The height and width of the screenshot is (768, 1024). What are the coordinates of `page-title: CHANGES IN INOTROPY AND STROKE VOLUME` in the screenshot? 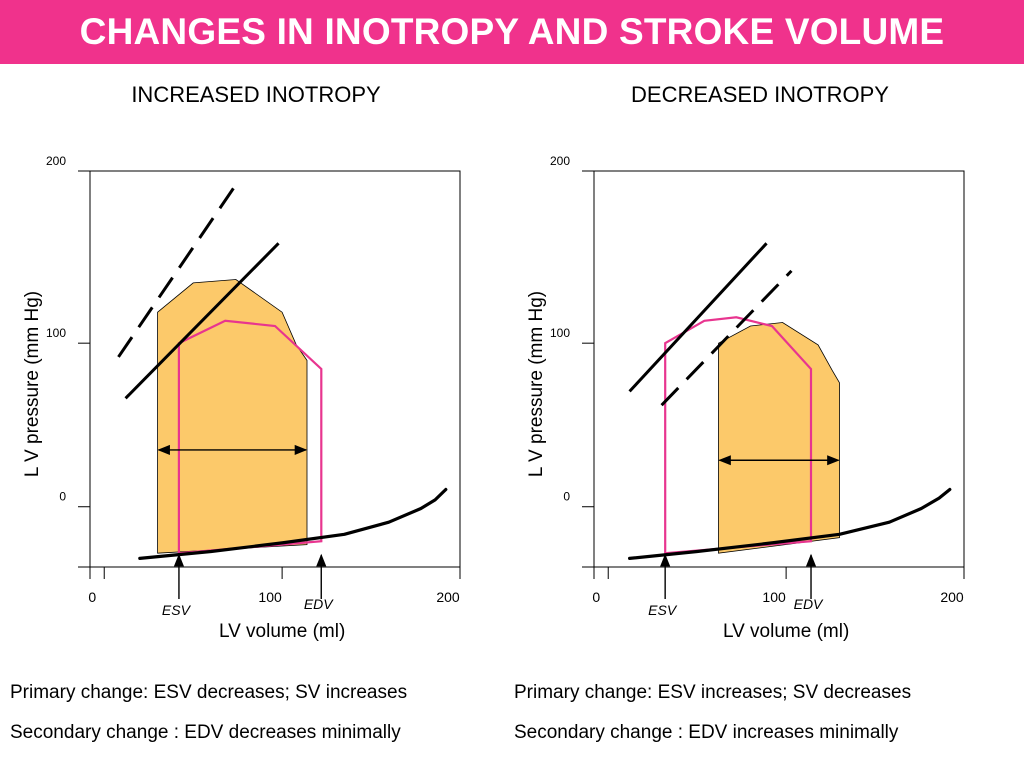 It's located at (512, 31).